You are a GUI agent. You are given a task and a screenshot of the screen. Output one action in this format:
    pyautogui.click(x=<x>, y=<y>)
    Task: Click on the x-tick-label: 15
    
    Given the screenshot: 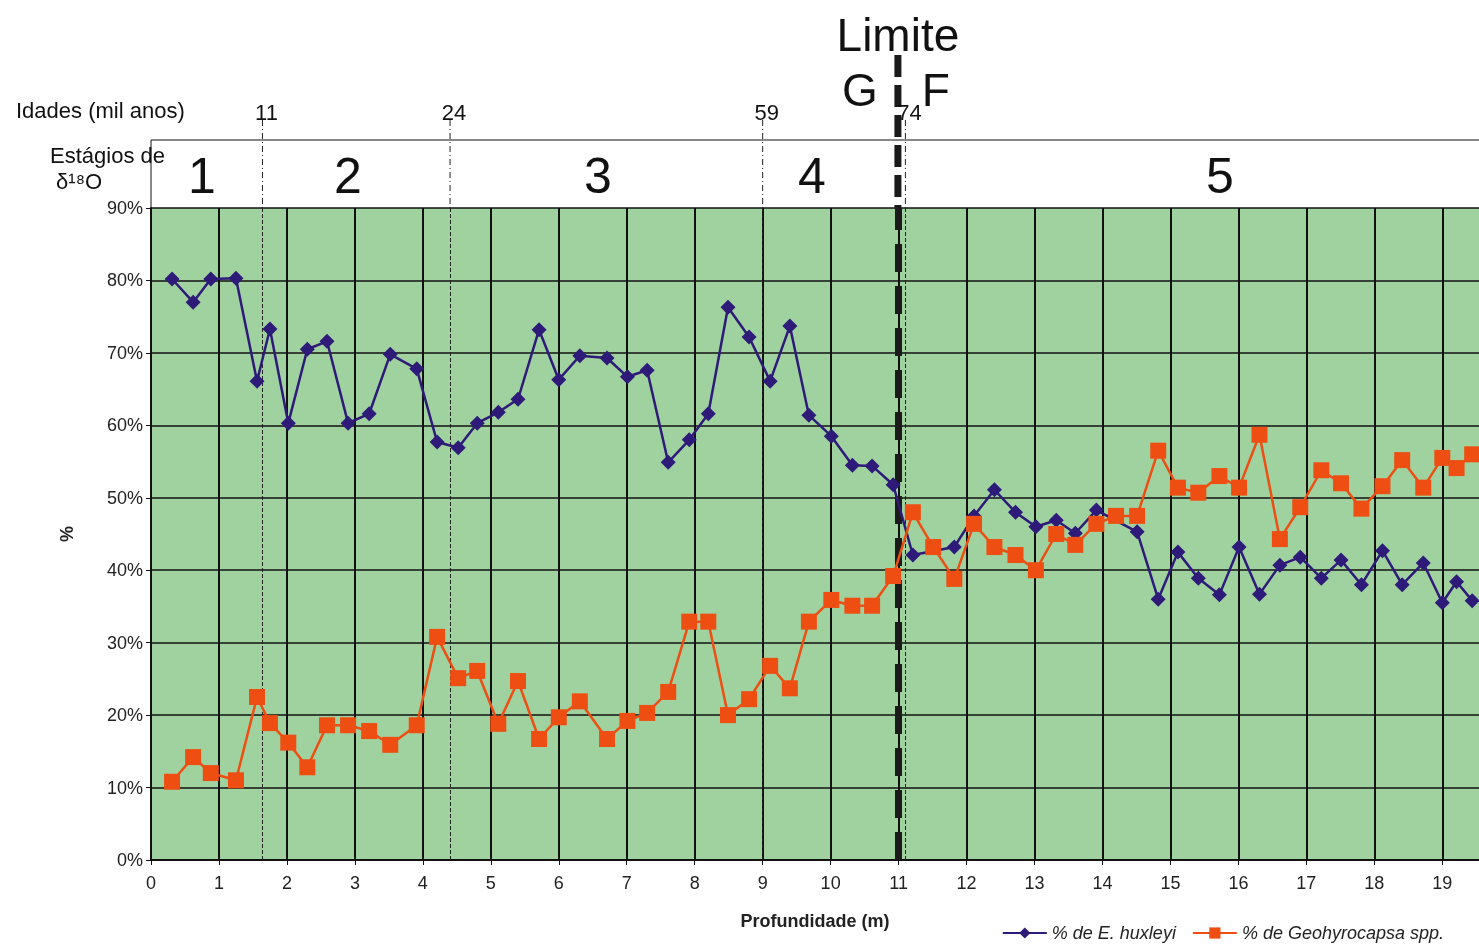 What is the action you would take?
    pyautogui.click(x=1170, y=883)
    